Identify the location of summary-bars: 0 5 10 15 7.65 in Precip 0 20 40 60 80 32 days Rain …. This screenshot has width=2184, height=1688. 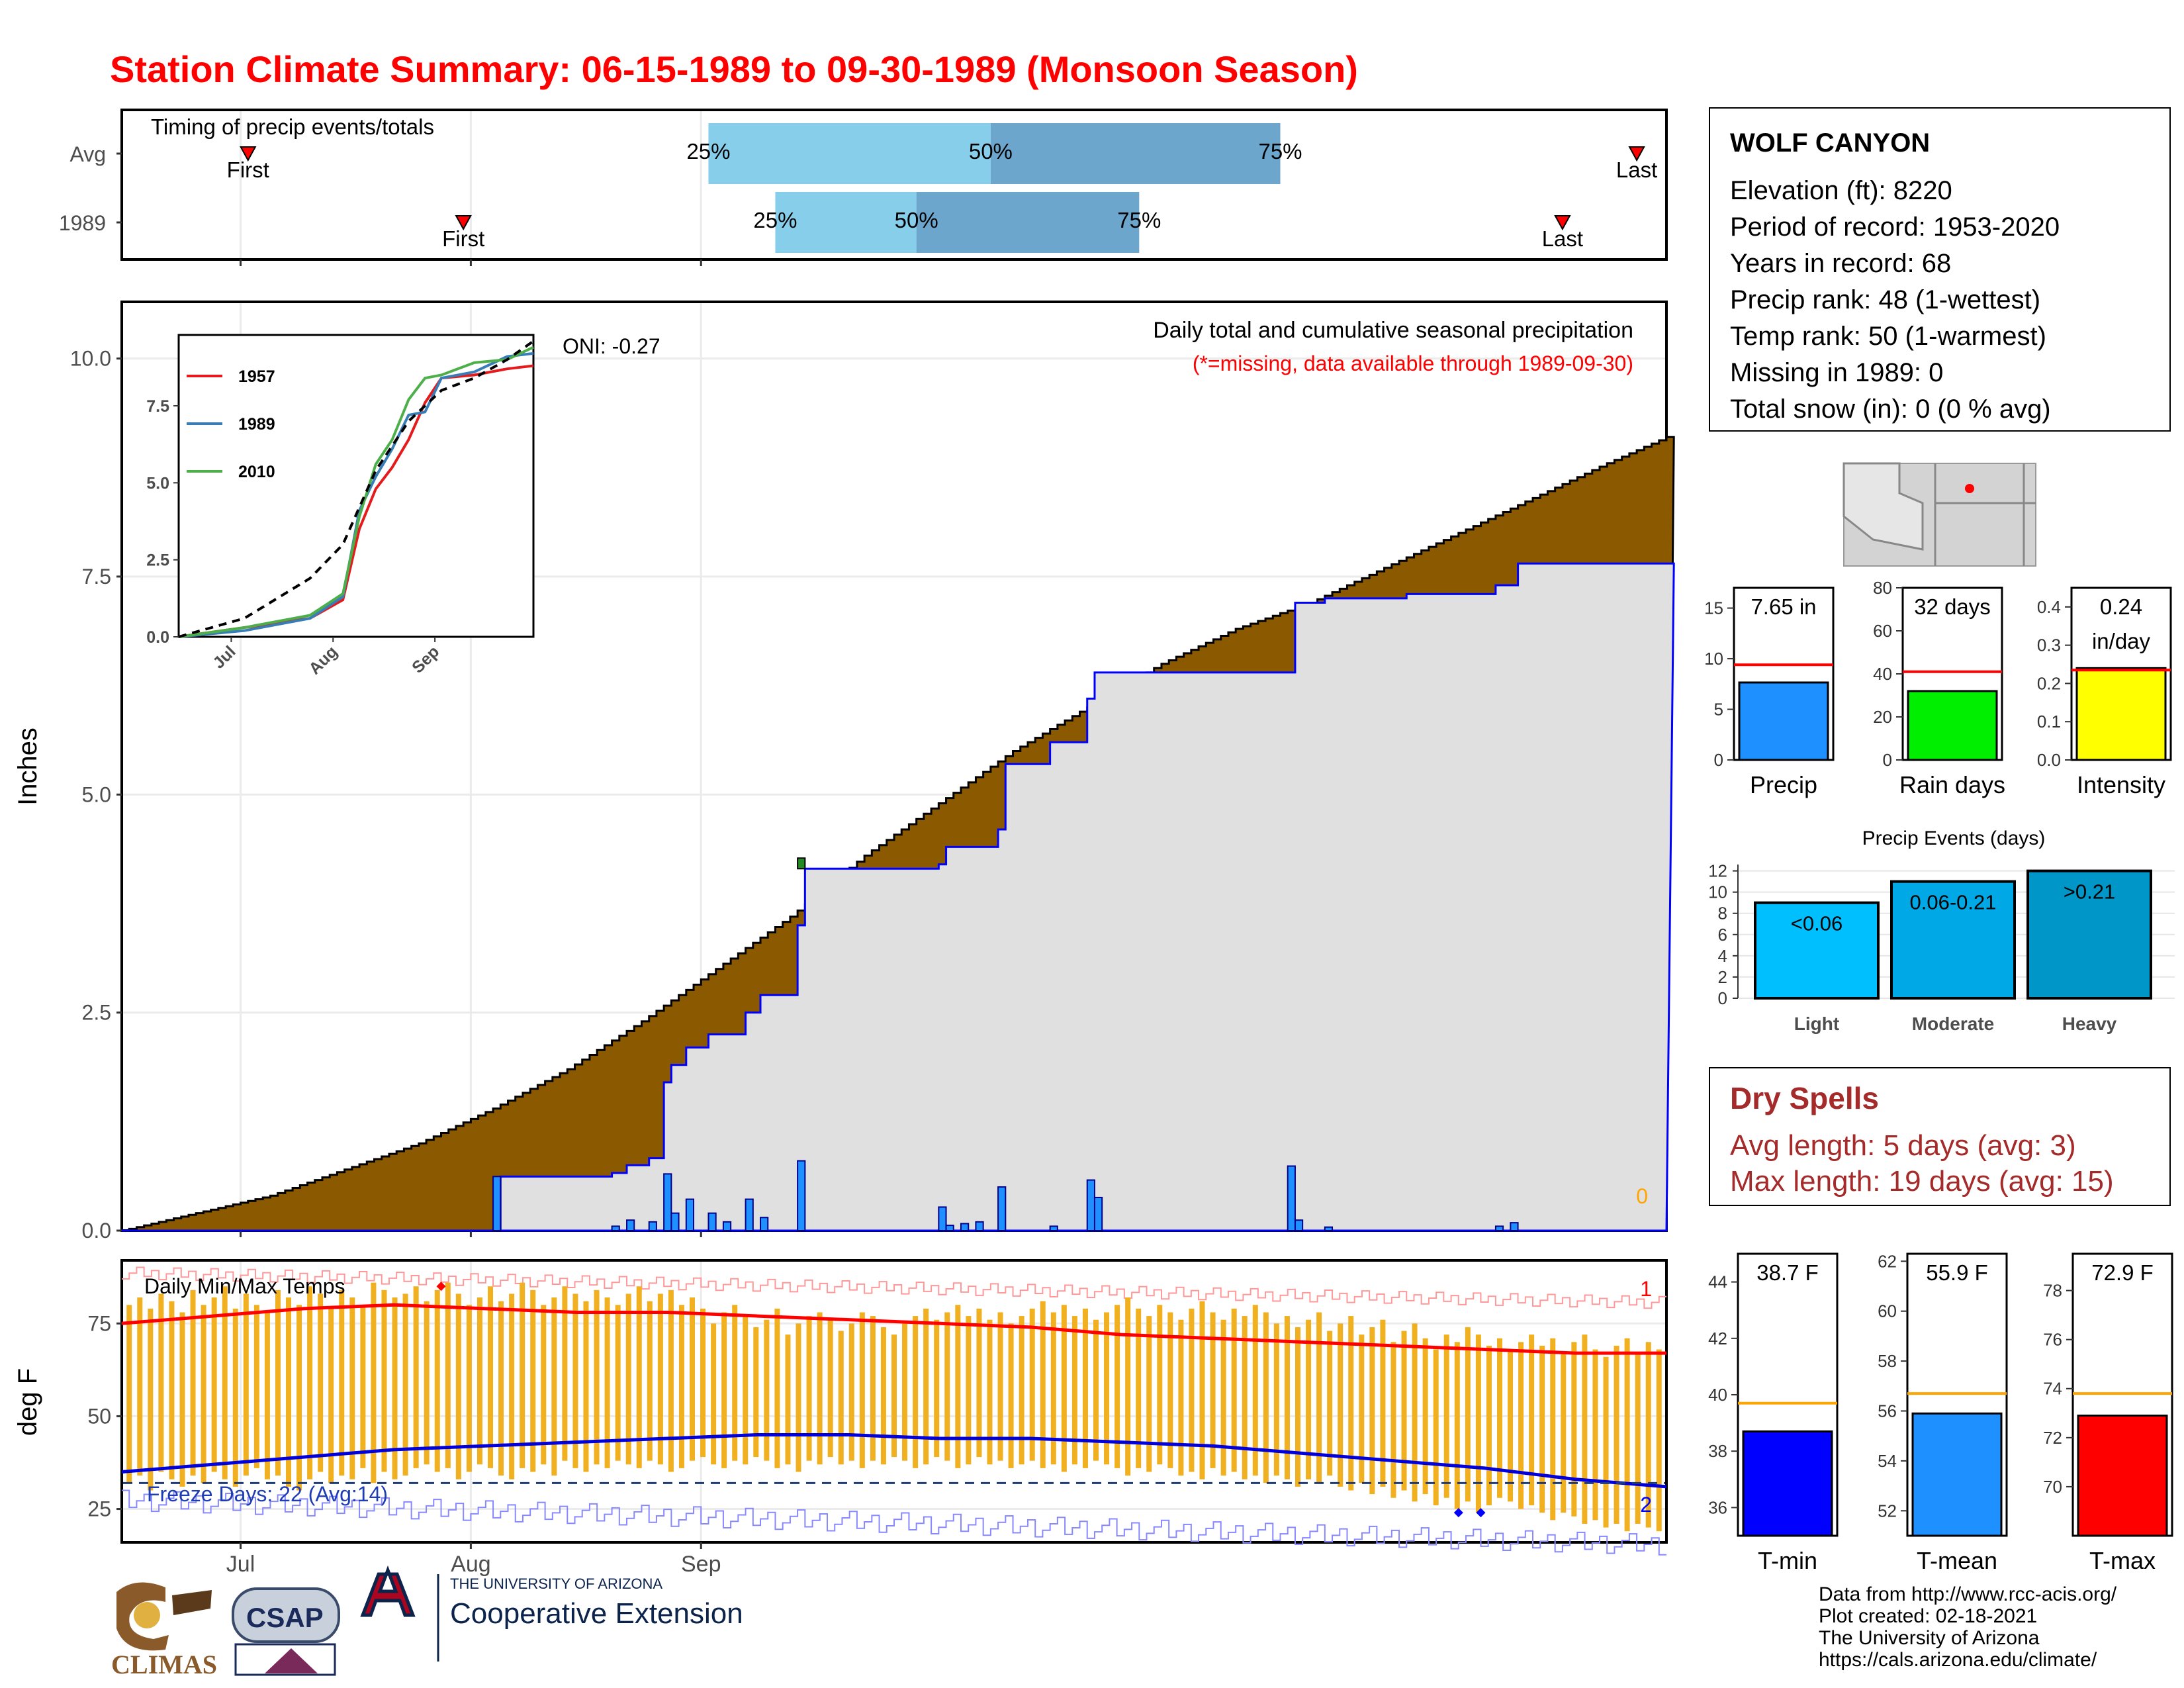
(1938, 688).